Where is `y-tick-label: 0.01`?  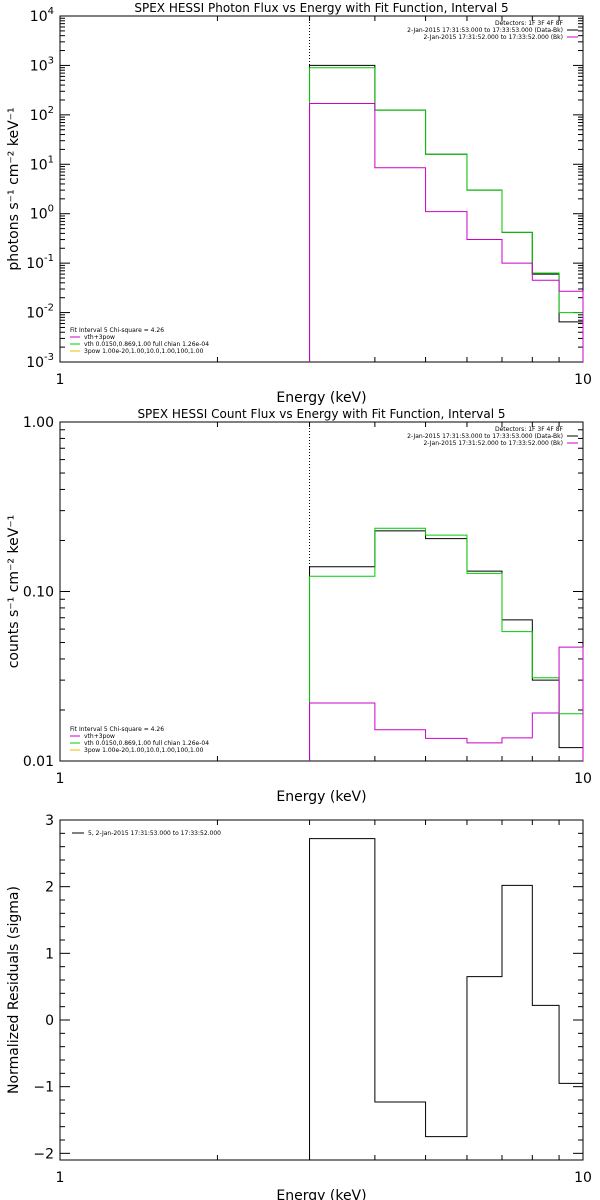 y-tick-label: 0.01 is located at coordinates (38, 762).